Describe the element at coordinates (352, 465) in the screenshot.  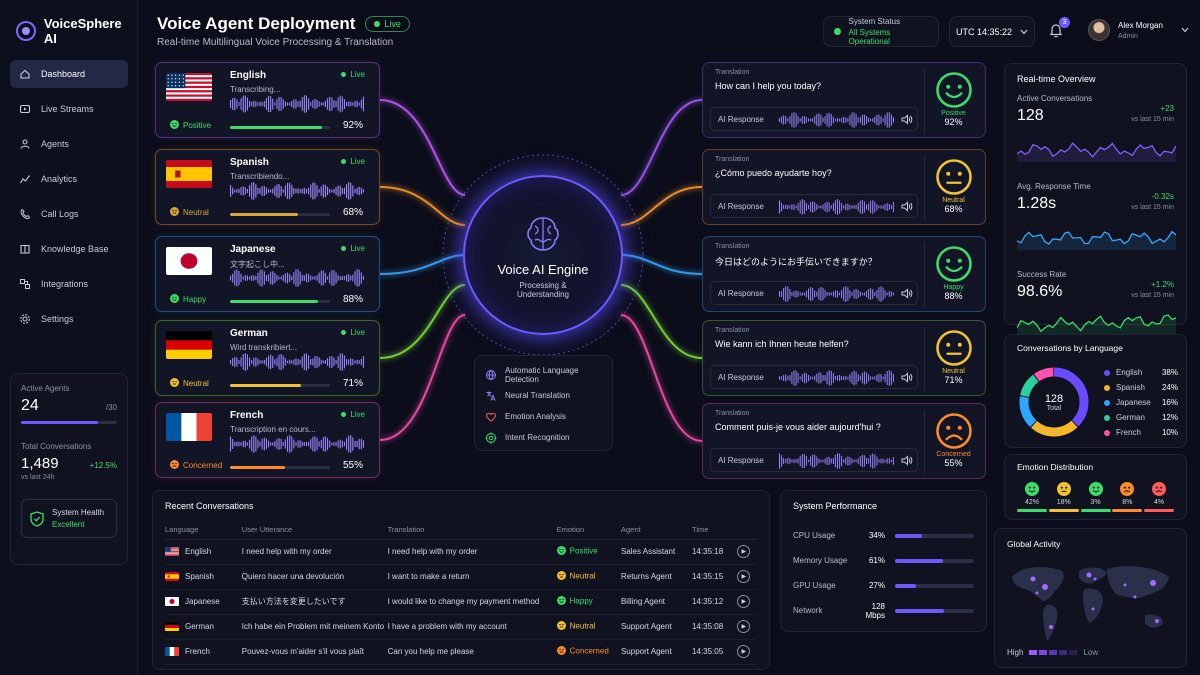
I see `confidence-value: 55%` at that location.